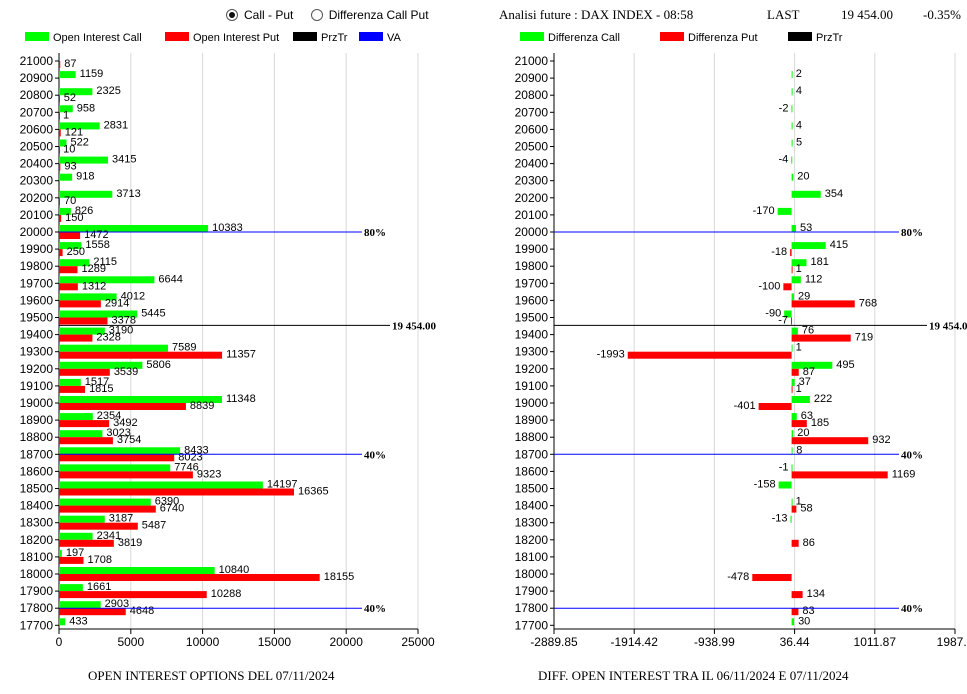  I want to click on data-label: 826, so click(84, 211).